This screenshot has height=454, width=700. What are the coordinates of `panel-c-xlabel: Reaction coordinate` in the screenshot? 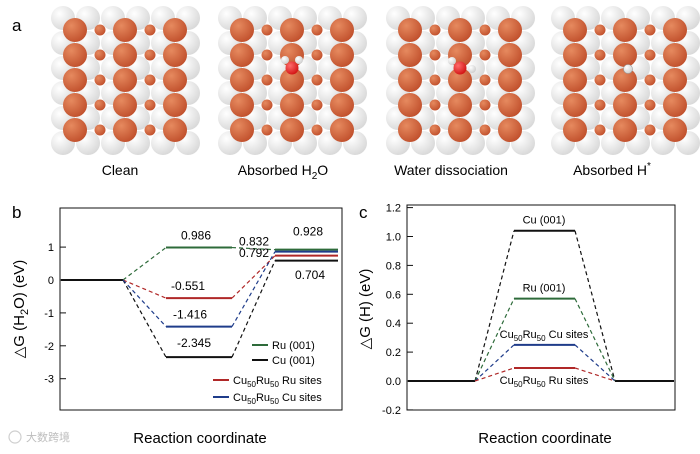 It's located at (544, 438).